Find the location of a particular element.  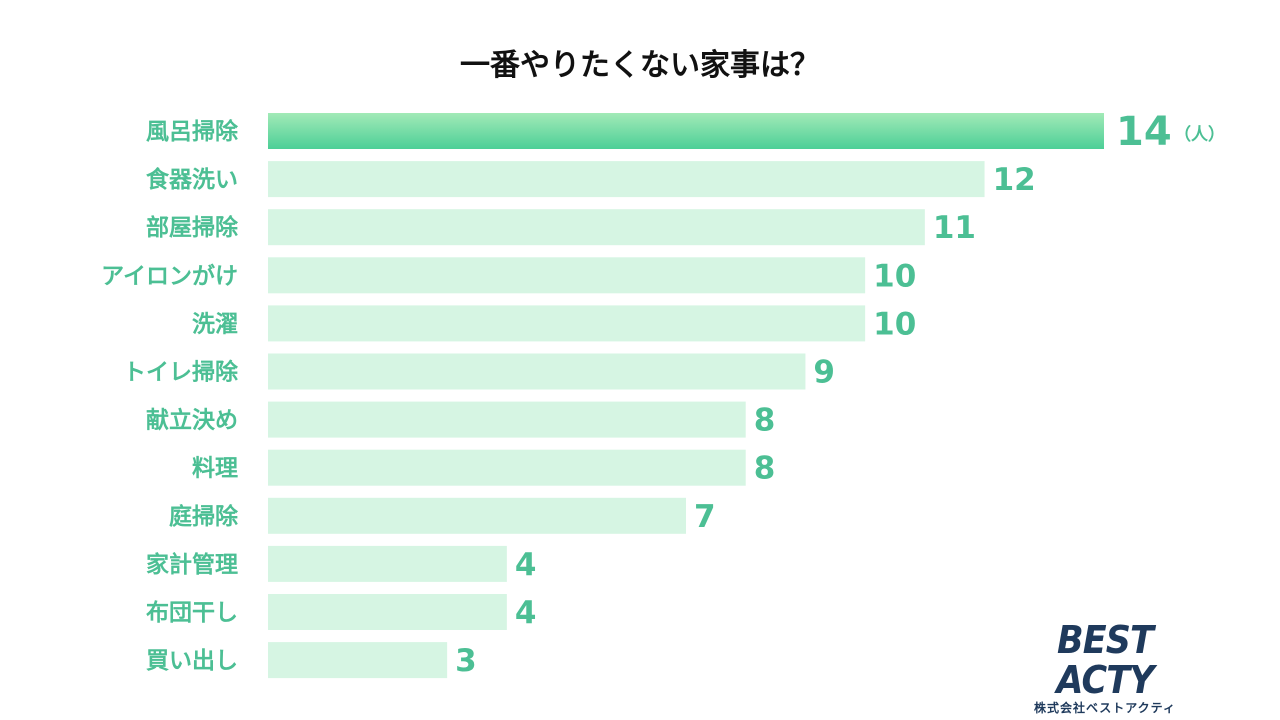

category-label: 風呂掃除 is located at coordinates (192, 131).